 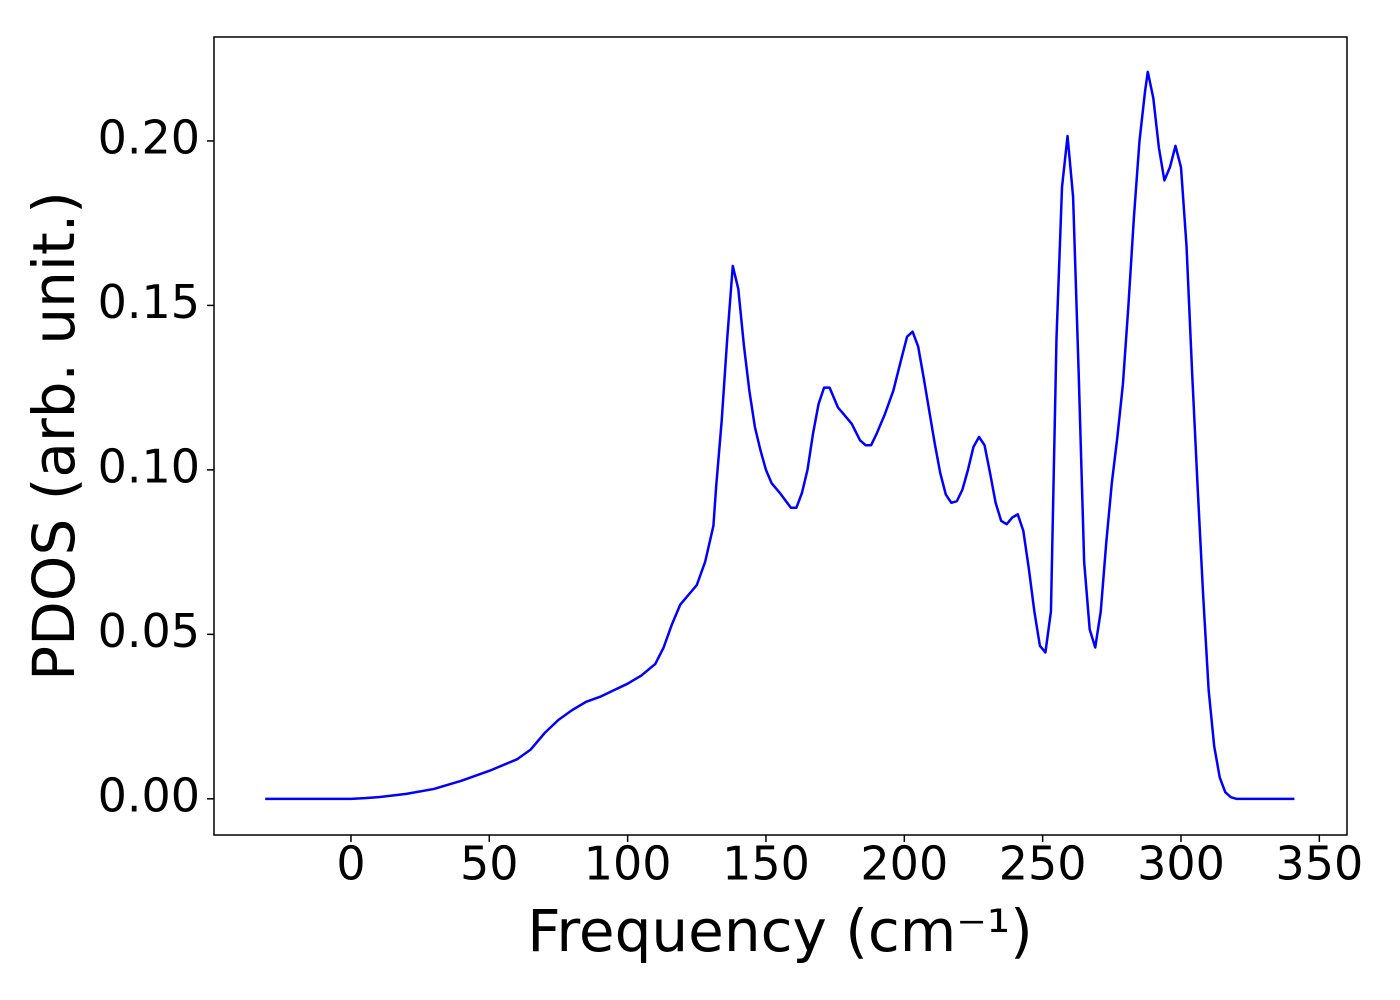 I want to click on x-tick-label: 250, so click(x=1043, y=864).